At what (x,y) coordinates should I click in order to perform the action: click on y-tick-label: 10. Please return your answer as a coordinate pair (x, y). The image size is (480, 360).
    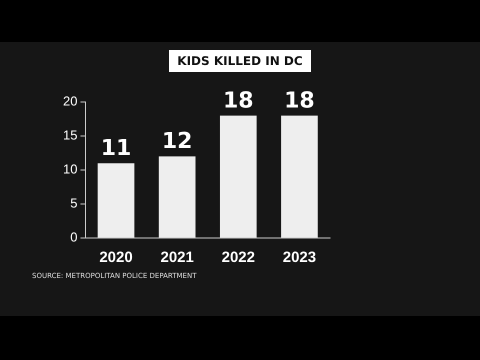
    Looking at the image, I should click on (70, 169).